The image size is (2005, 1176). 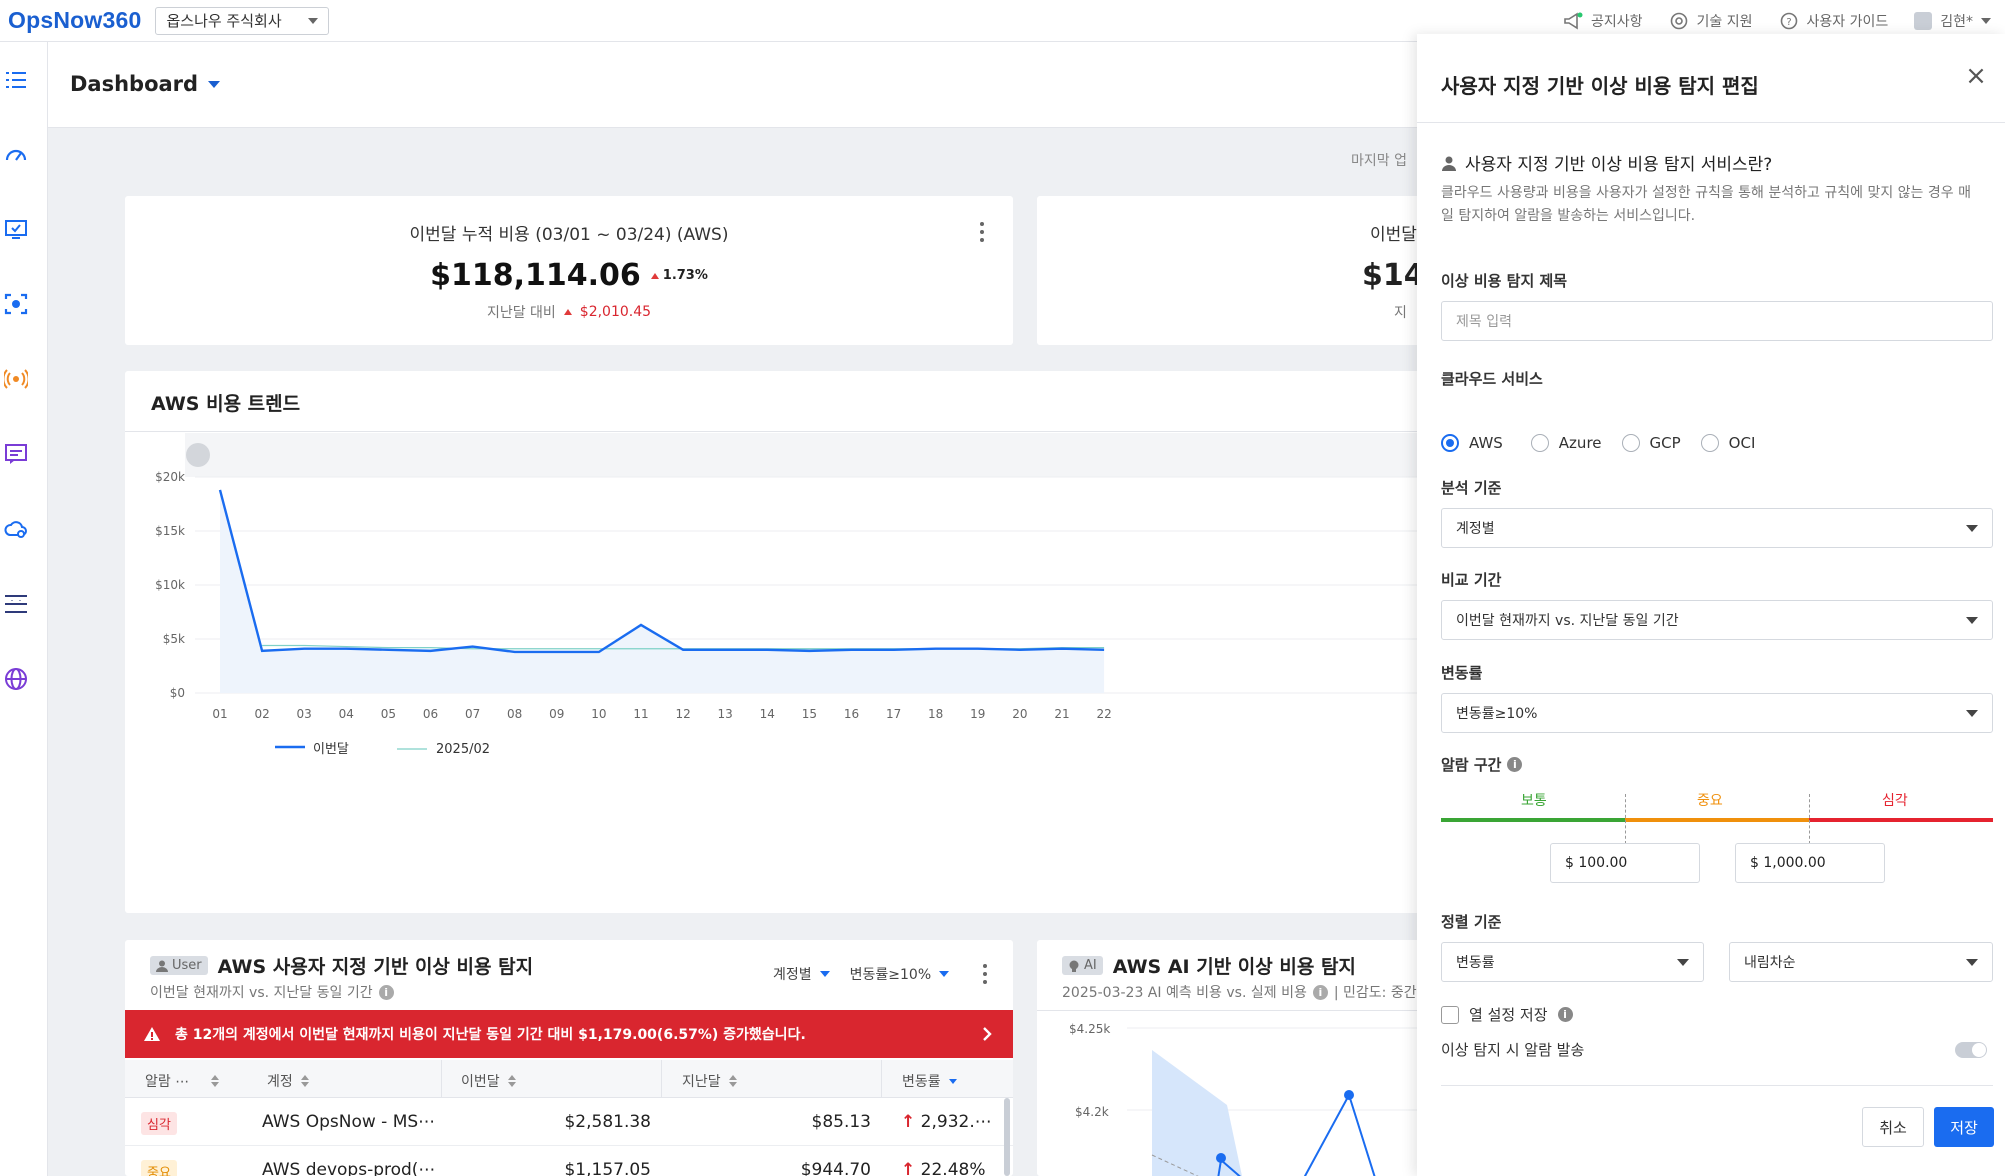 I want to click on basis-select: 계정별, so click(x=1717, y=528).